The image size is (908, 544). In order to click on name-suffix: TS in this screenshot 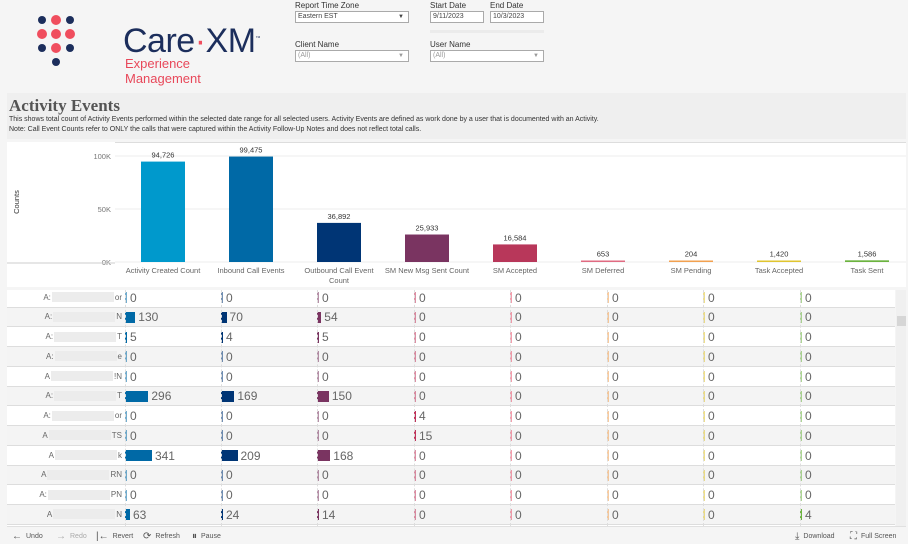, I will do `click(116, 435)`.